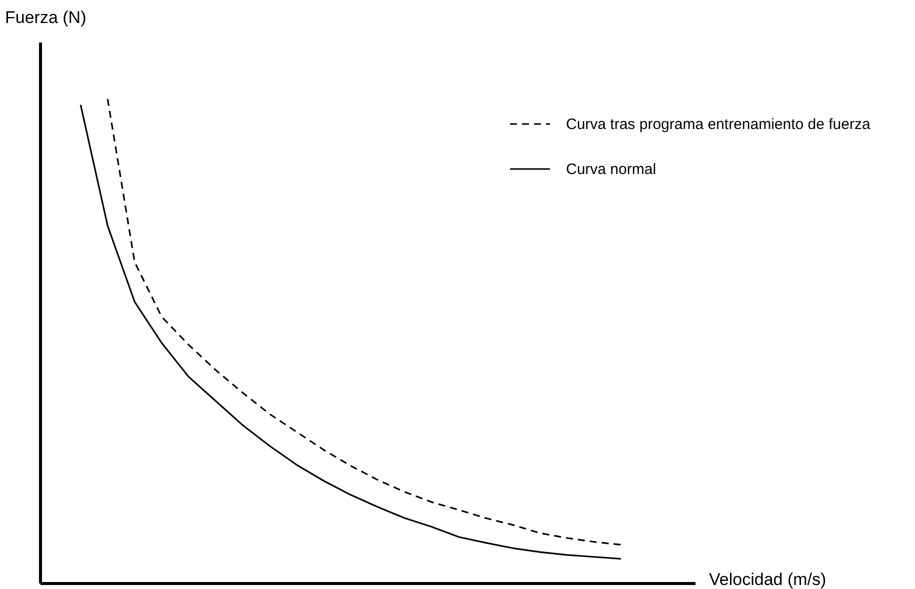 Image resolution: width=915 pixels, height=589 pixels. Describe the element at coordinates (611, 169) in the screenshot. I see `legend-label: Curva normal` at that location.